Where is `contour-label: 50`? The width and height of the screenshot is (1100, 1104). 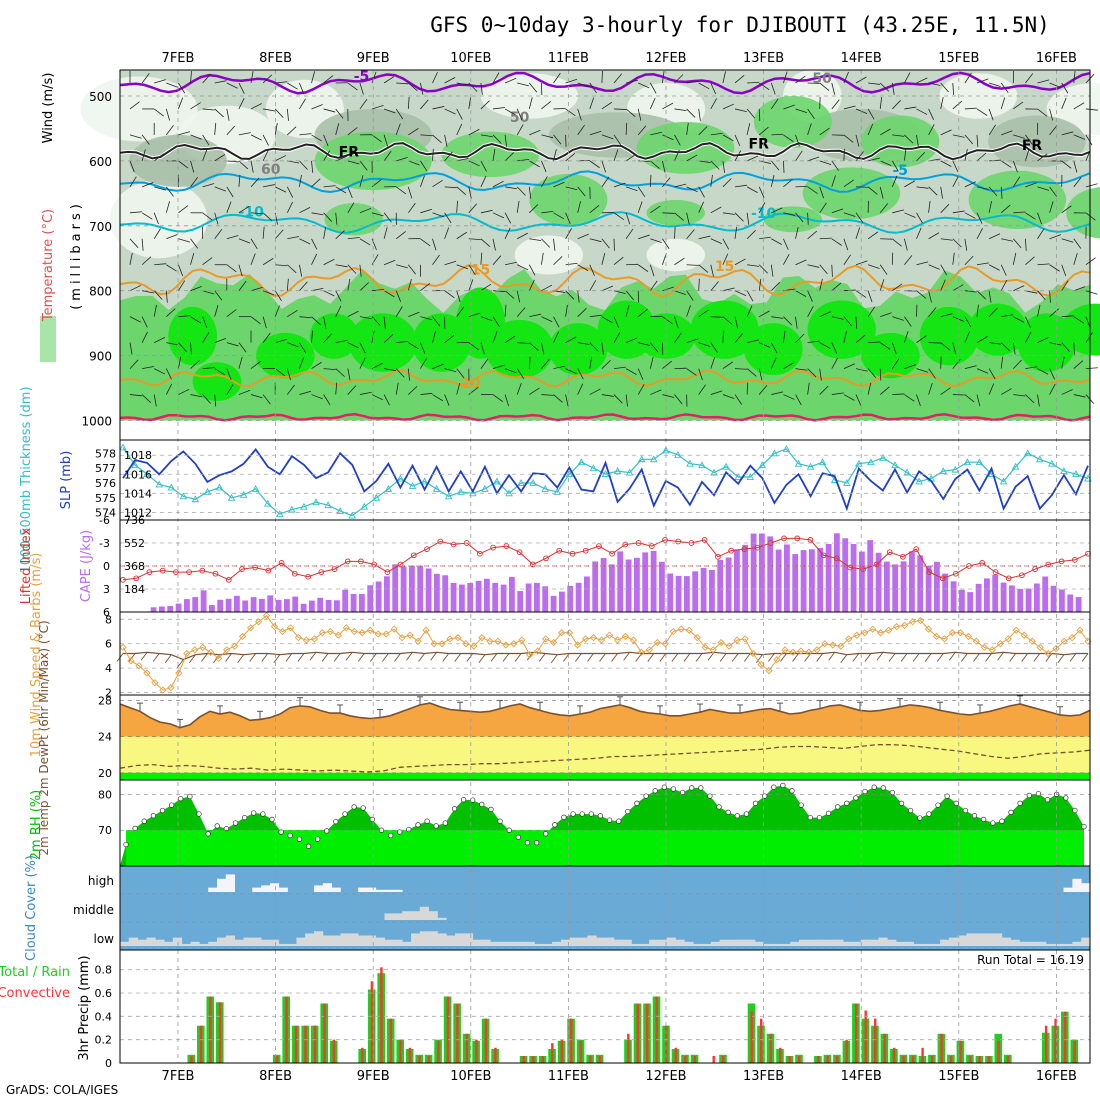 contour-label: 50 is located at coordinates (520, 118).